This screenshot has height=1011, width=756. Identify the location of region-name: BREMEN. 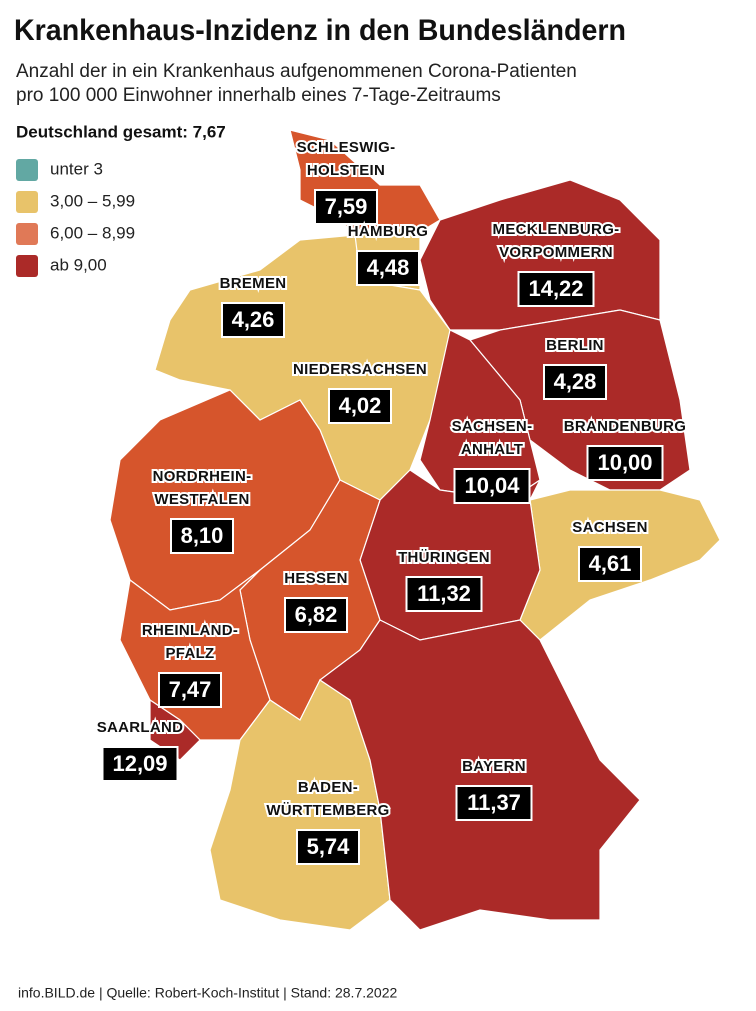
(253, 283).